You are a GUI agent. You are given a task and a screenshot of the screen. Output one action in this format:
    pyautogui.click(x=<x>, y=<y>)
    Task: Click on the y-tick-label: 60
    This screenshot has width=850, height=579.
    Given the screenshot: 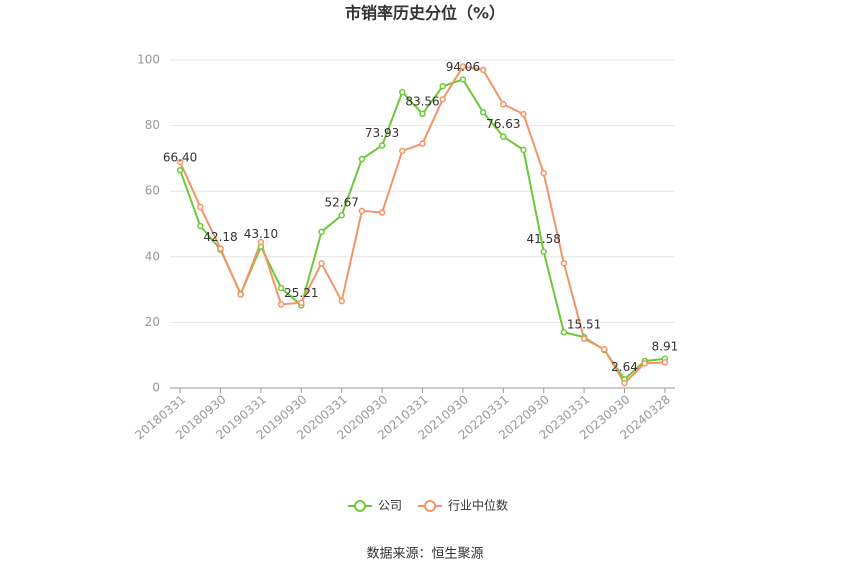 What is the action you would take?
    pyautogui.click(x=152, y=191)
    